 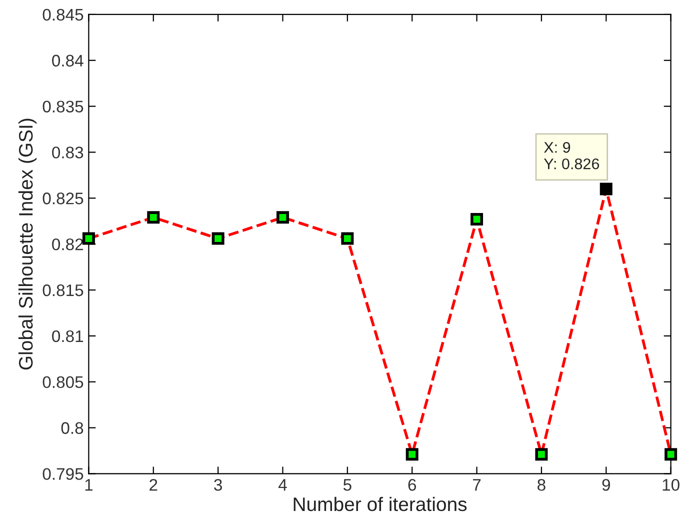 I want to click on y-tick-label: 0.795, so click(x=63, y=474).